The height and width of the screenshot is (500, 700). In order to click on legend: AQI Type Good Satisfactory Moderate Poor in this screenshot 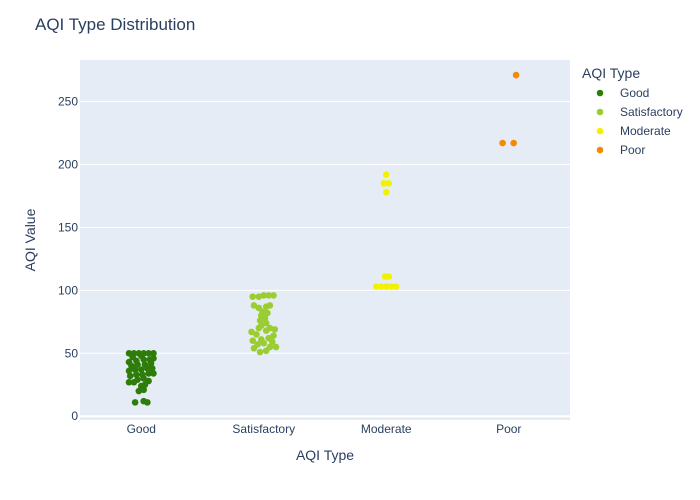, I will do `click(632, 111)`.